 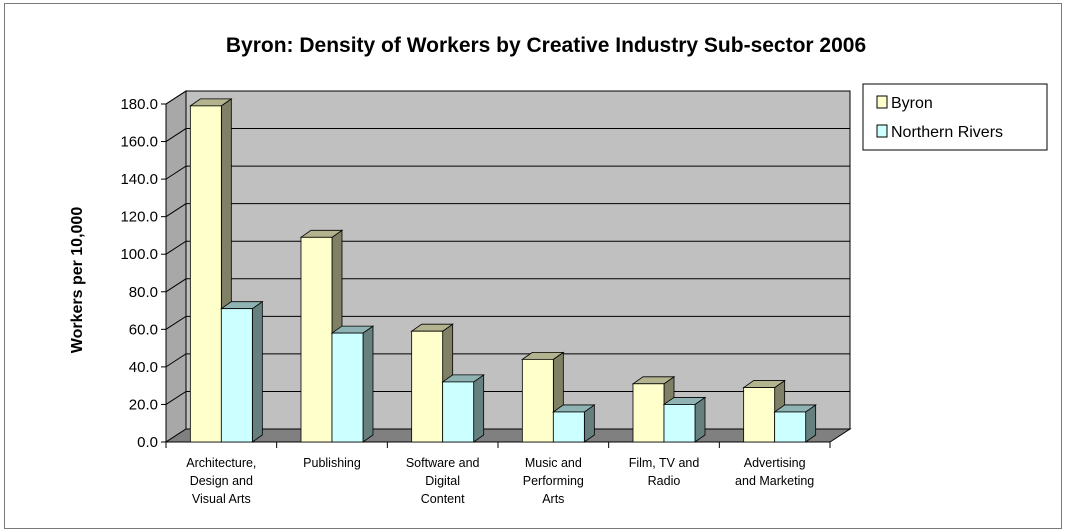 I want to click on y-tick-label: 140.0, so click(x=139, y=179).